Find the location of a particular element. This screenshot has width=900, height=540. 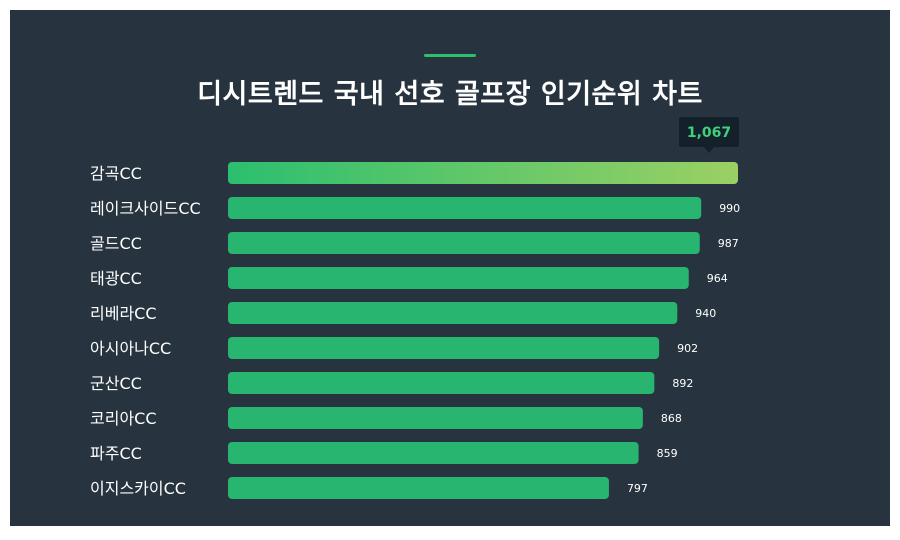

value-label: 964 is located at coordinates (717, 278).